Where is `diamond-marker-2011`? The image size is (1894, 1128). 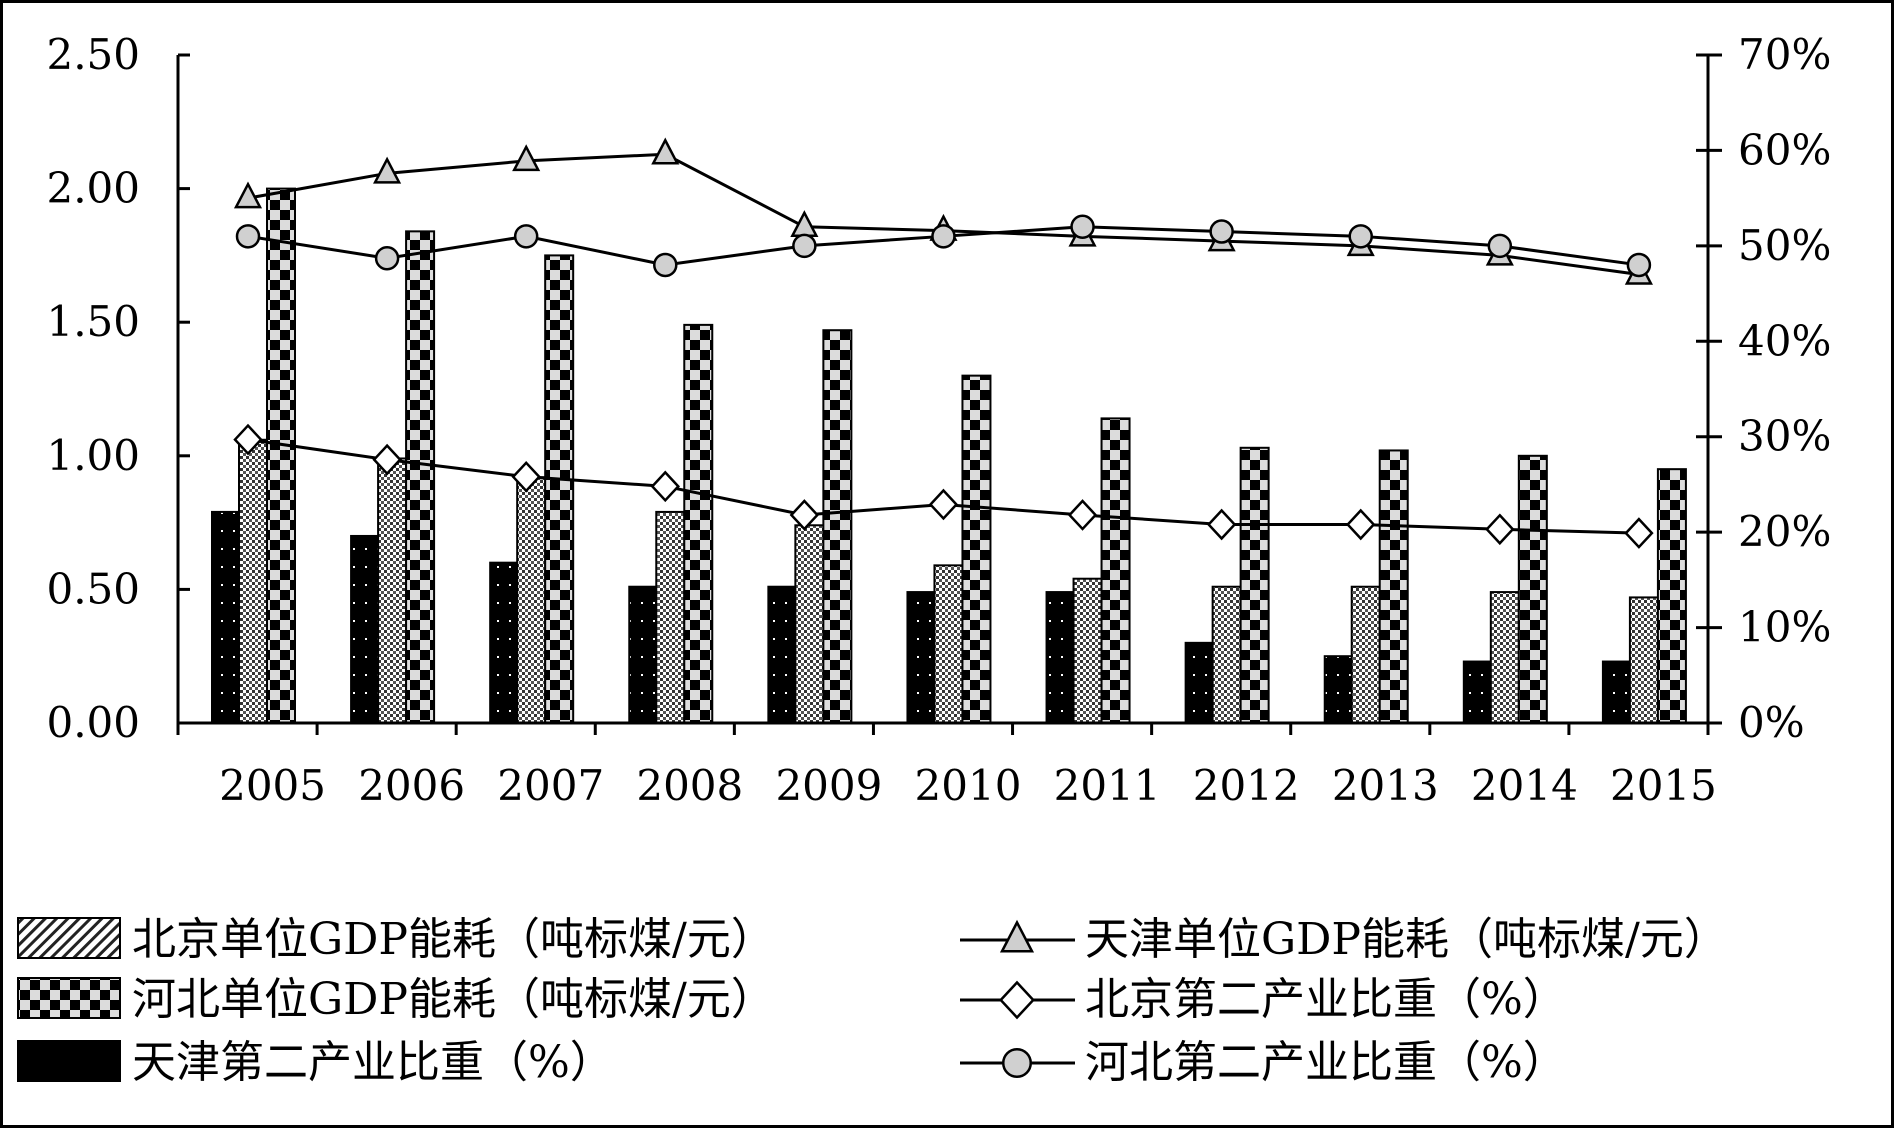 diamond-marker-2011 is located at coordinates (1082, 515).